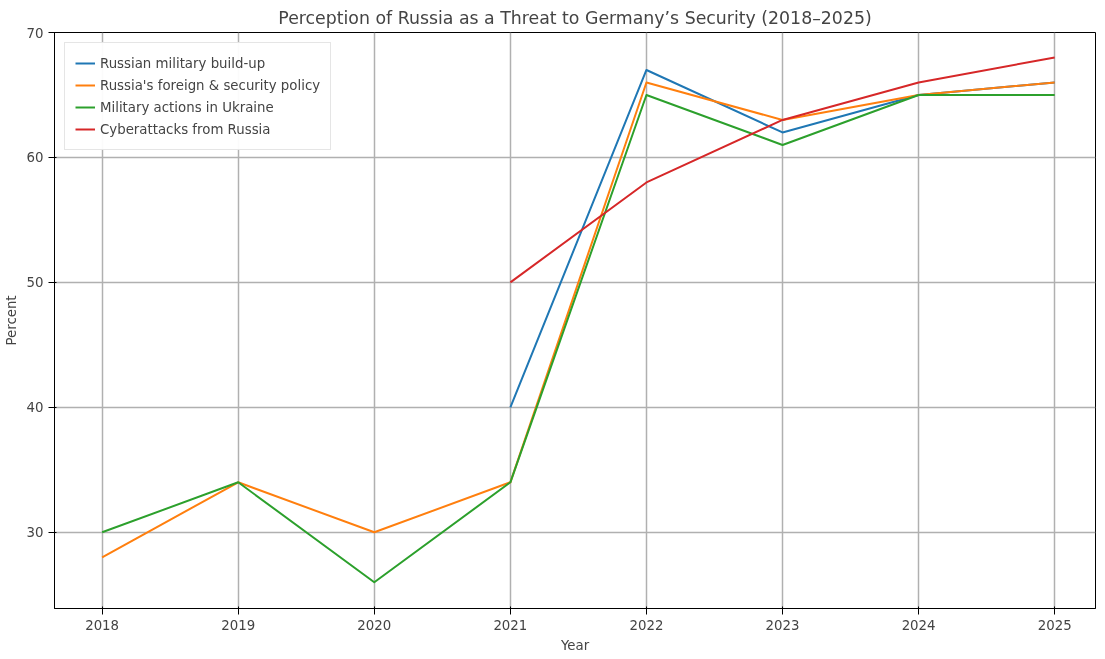  What do you see at coordinates (183, 63) in the screenshot?
I see `legend-label: Russian military build-up` at bounding box center [183, 63].